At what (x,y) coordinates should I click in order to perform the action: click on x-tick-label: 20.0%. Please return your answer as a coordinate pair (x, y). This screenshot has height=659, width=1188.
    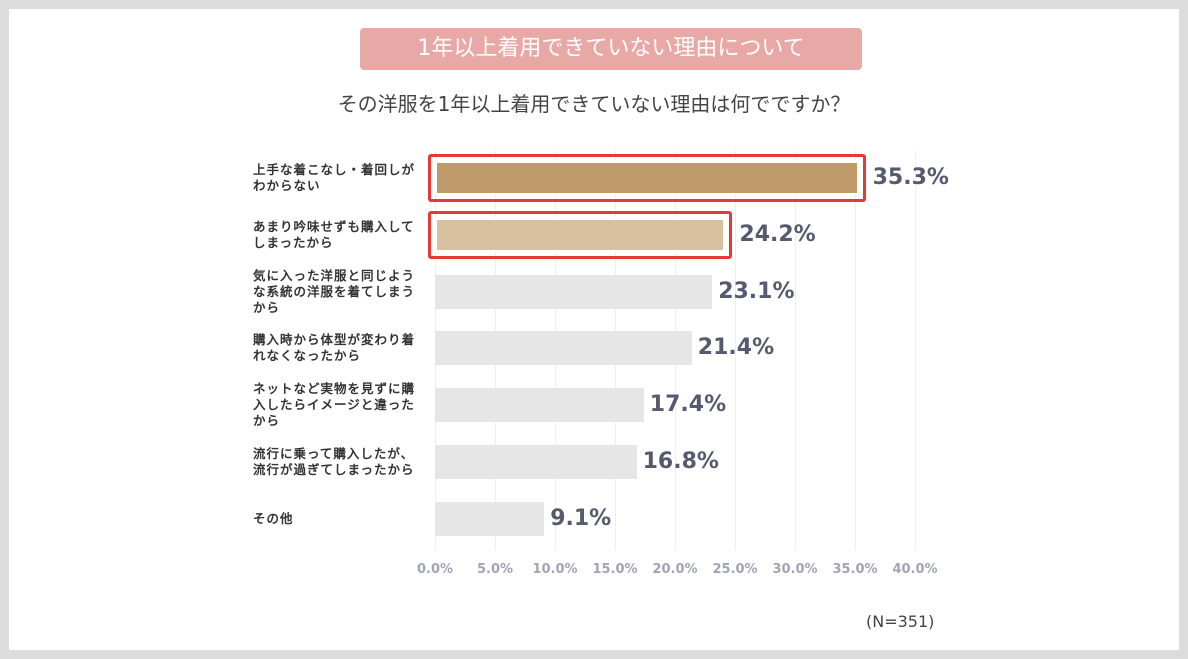
    Looking at the image, I should click on (675, 569).